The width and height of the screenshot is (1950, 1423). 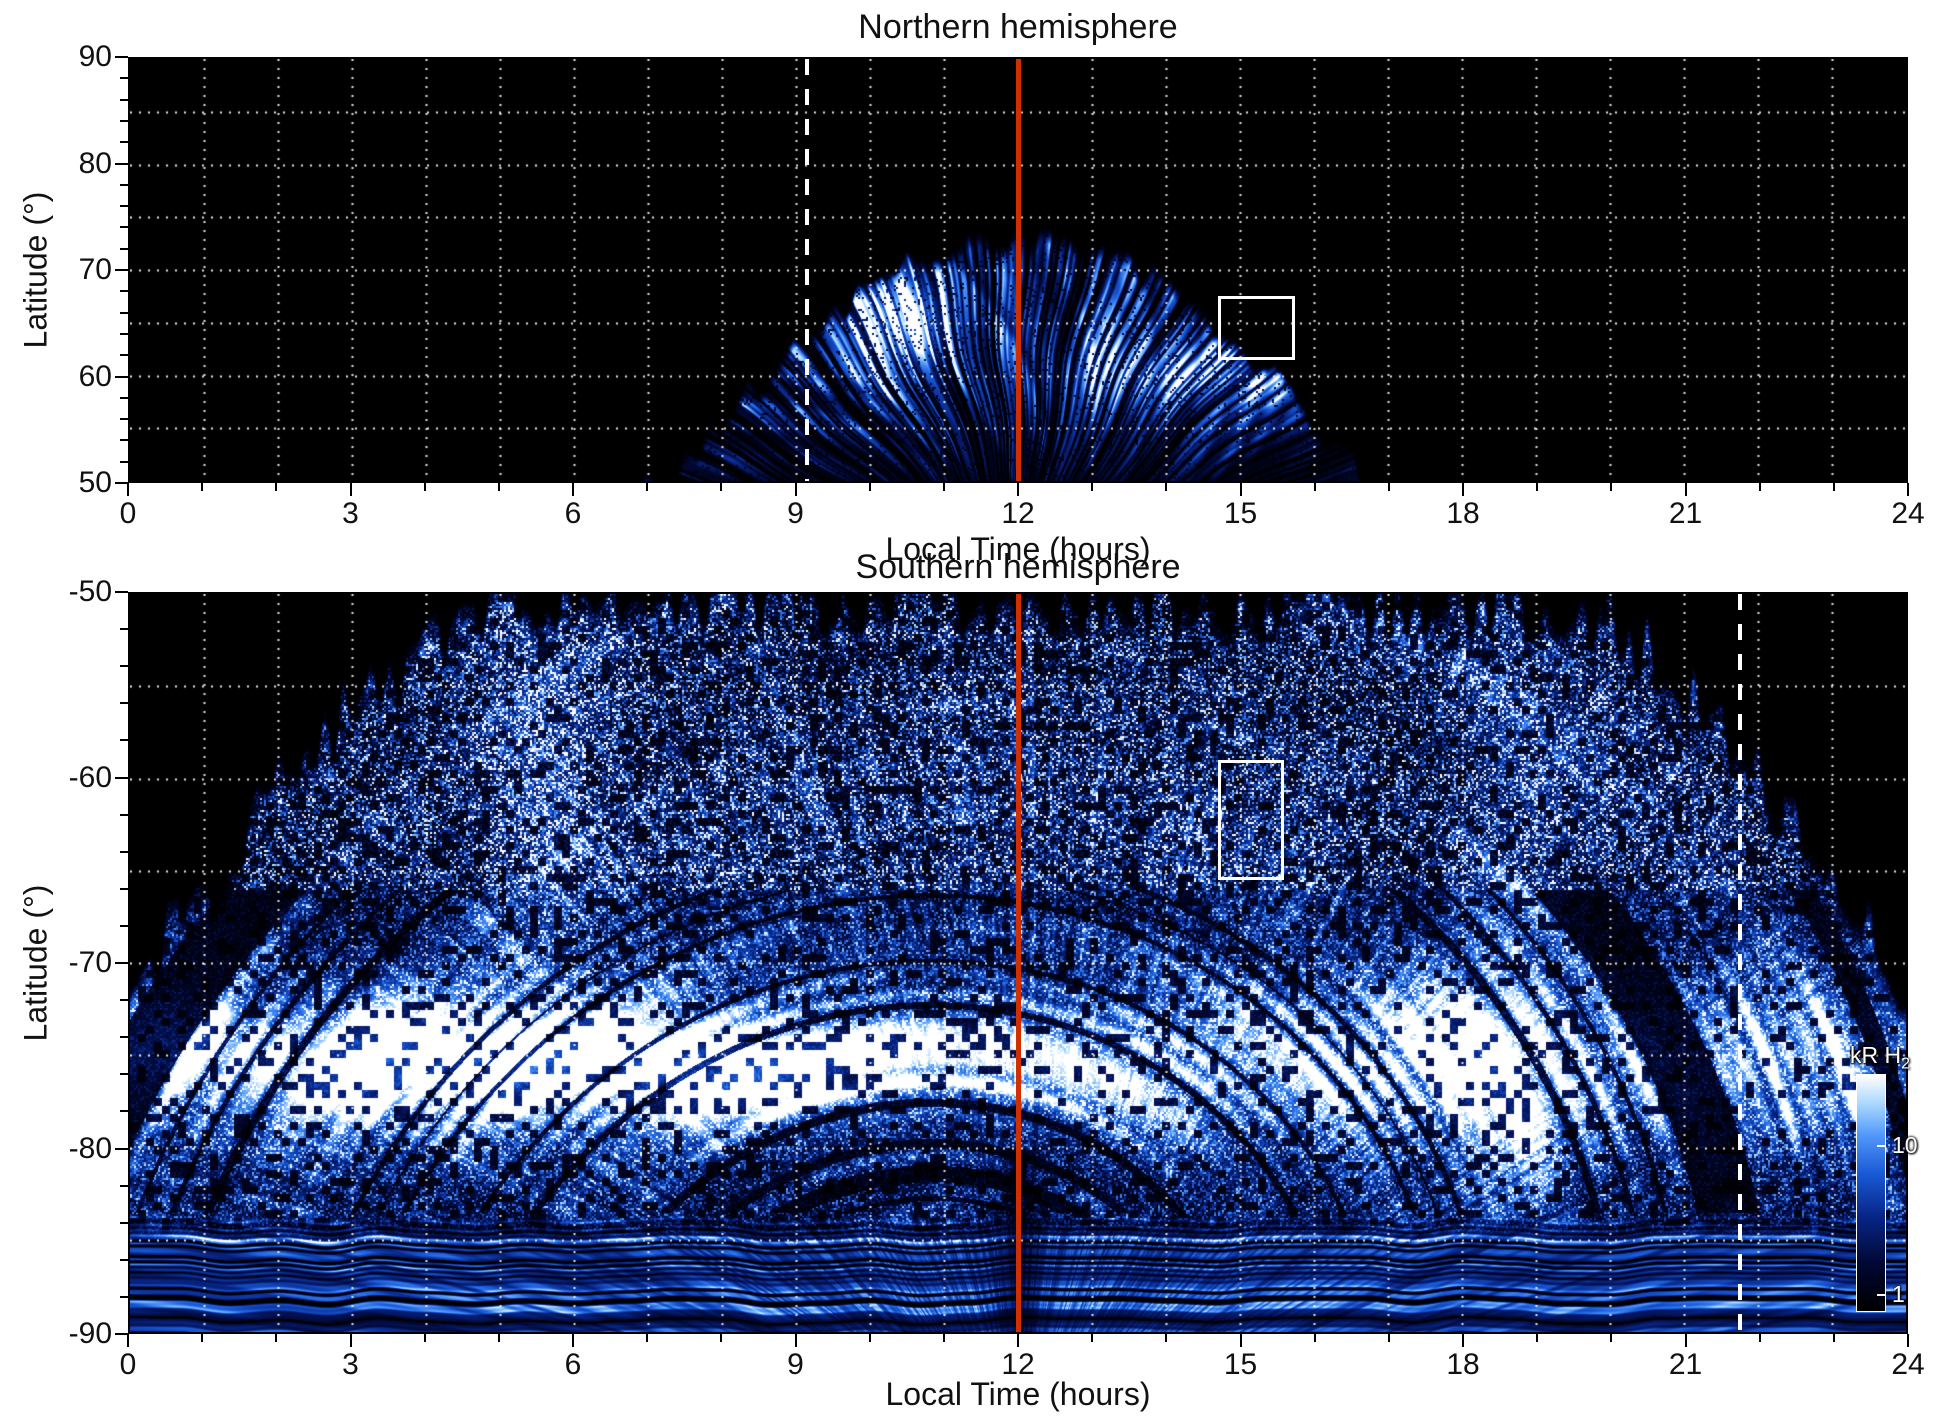 What do you see at coordinates (1908, 513) in the screenshot?
I see `x-tick-label-north: 24` at bounding box center [1908, 513].